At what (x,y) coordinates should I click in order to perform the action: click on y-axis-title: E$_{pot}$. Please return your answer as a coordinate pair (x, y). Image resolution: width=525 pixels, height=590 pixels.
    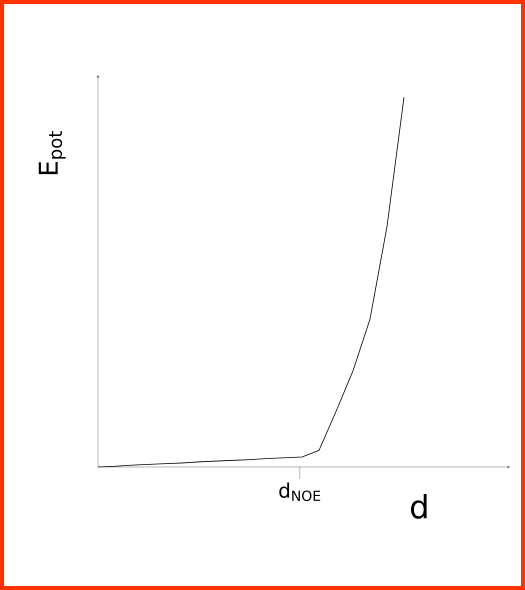
    Looking at the image, I should click on (52, 152).